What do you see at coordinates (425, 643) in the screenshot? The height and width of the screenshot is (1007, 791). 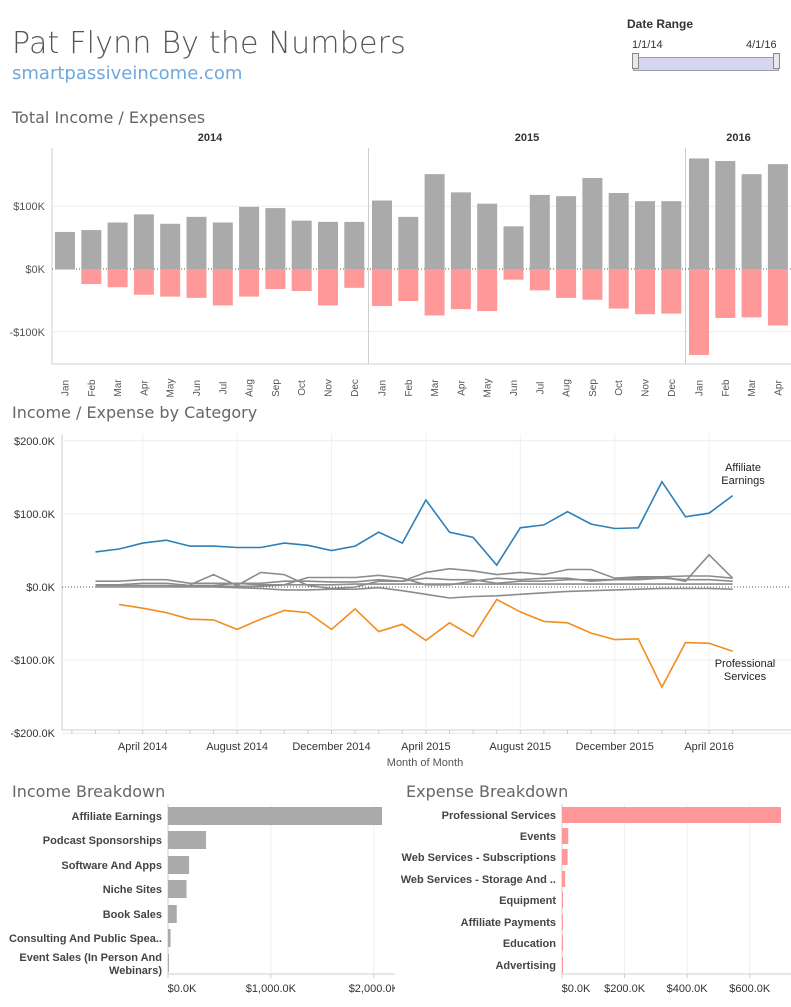 I see `professional-services-line` at bounding box center [425, 643].